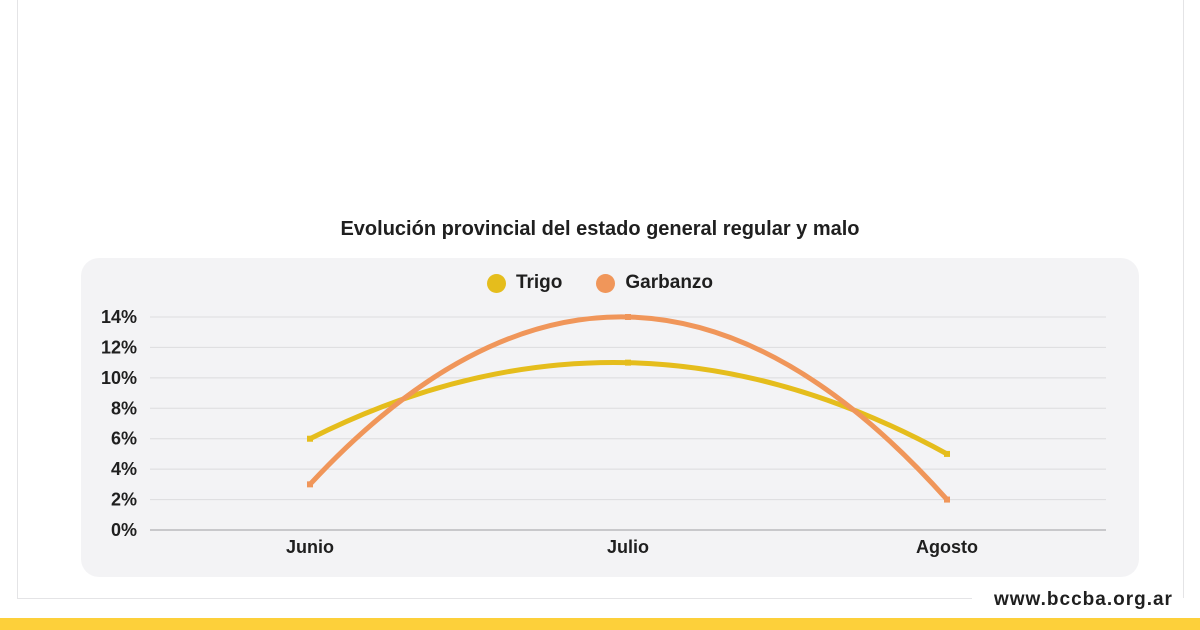  I want to click on x-tick-label: Junio, so click(310, 547).